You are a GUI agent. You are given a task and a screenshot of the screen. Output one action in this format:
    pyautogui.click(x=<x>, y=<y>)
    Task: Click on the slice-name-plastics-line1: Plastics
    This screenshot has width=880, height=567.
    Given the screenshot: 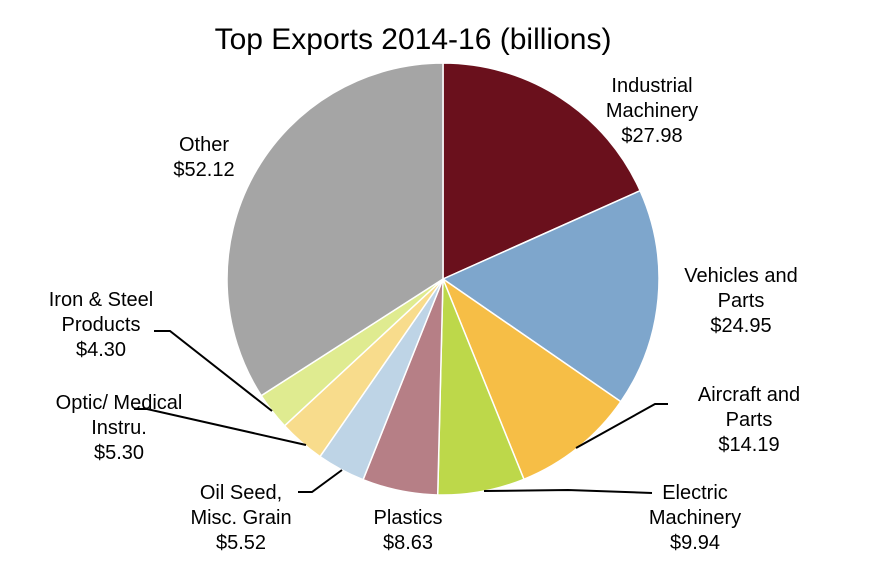 What is the action you would take?
    pyautogui.click(x=408, y=518)
    